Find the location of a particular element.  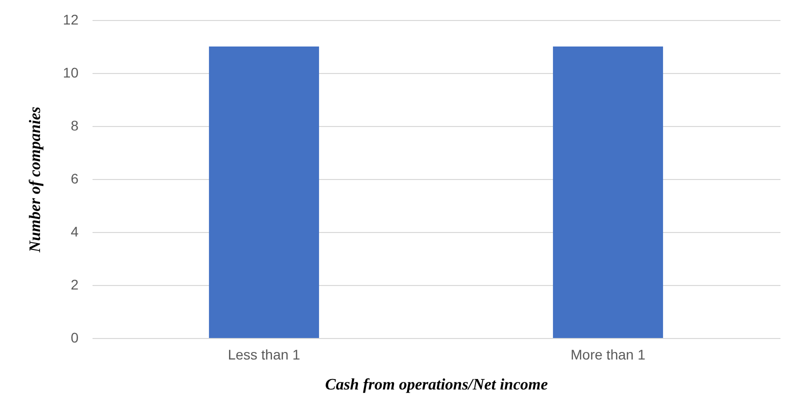

x-tick-label: Less than 1 is located at coordinates (264, 354).